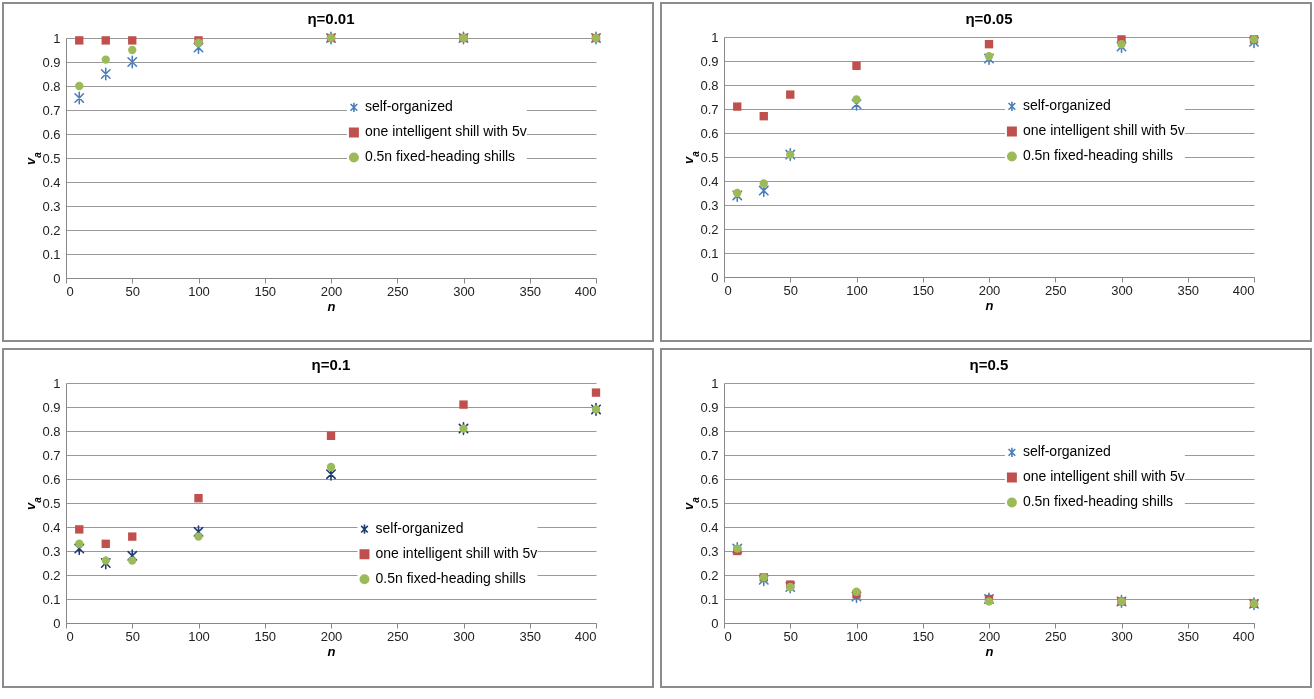 This screenshot has width=1314, height=699. I want to click on chart-title: η=0.01, so click(331, 19).